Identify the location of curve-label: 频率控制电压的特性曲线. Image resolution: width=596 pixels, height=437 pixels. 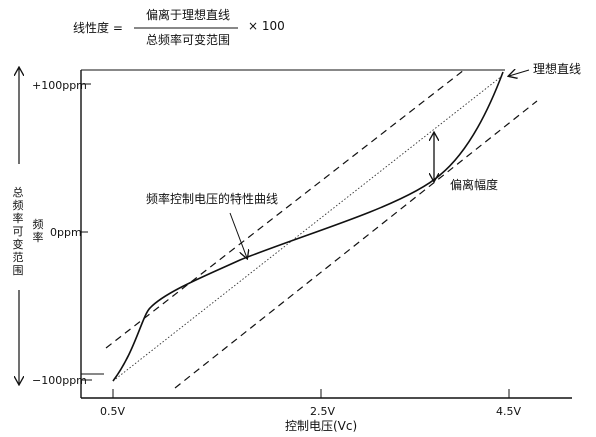
(212, 199).